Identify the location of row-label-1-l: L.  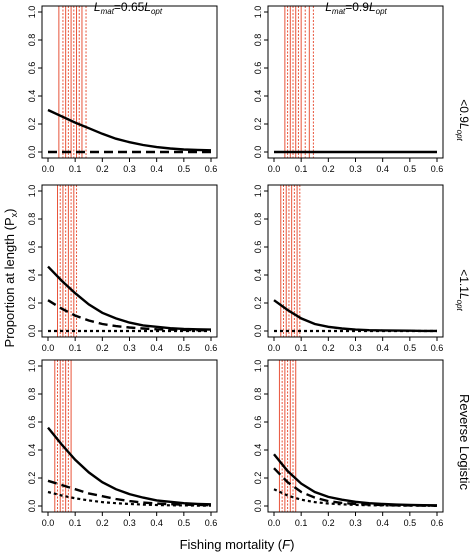
(464, 296).